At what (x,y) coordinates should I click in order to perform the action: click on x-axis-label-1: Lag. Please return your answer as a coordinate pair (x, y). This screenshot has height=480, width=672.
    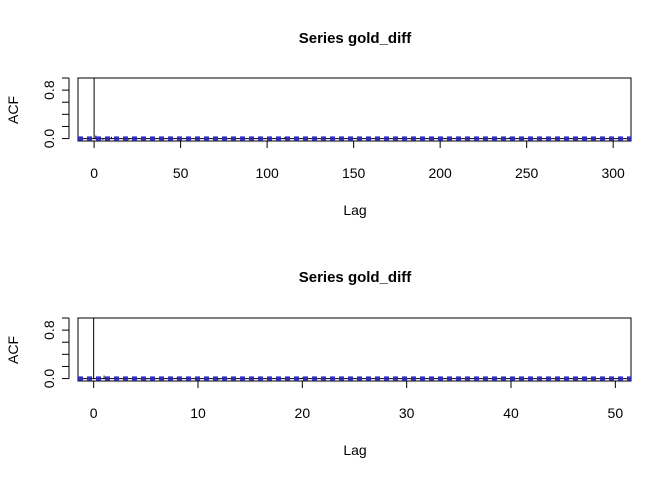
    Looking at the image, I should click on (354, 210).